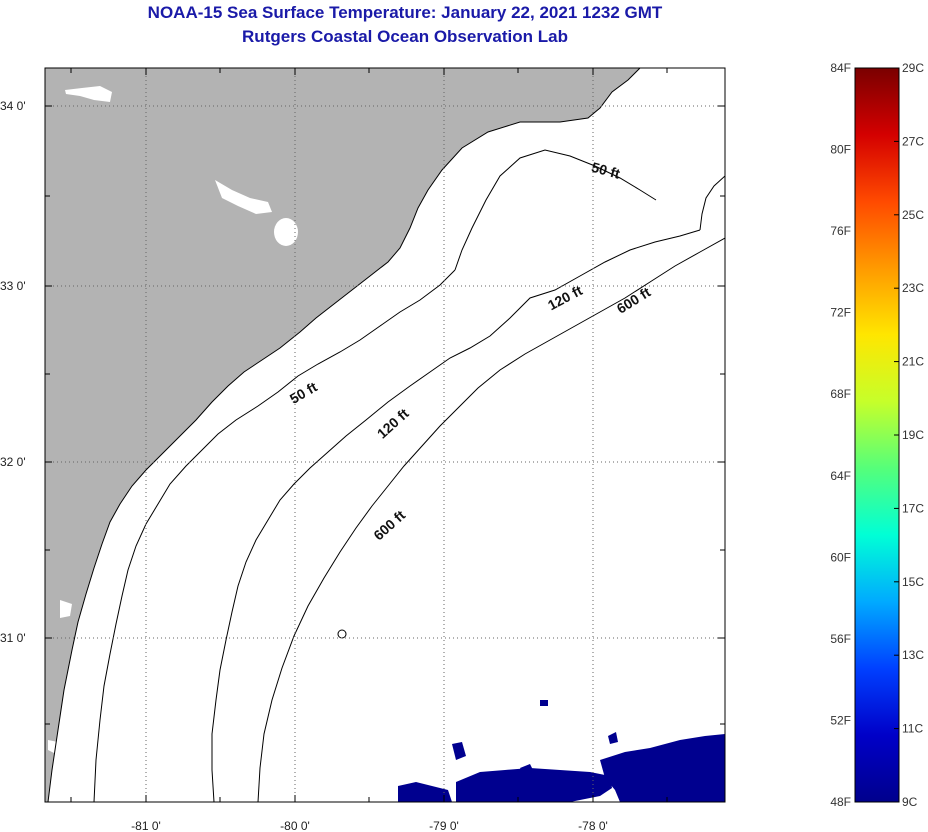 The width and height of the screenshot is (928, 832). I want to click on colorbar-c-label: 19C, so click(913, 435).